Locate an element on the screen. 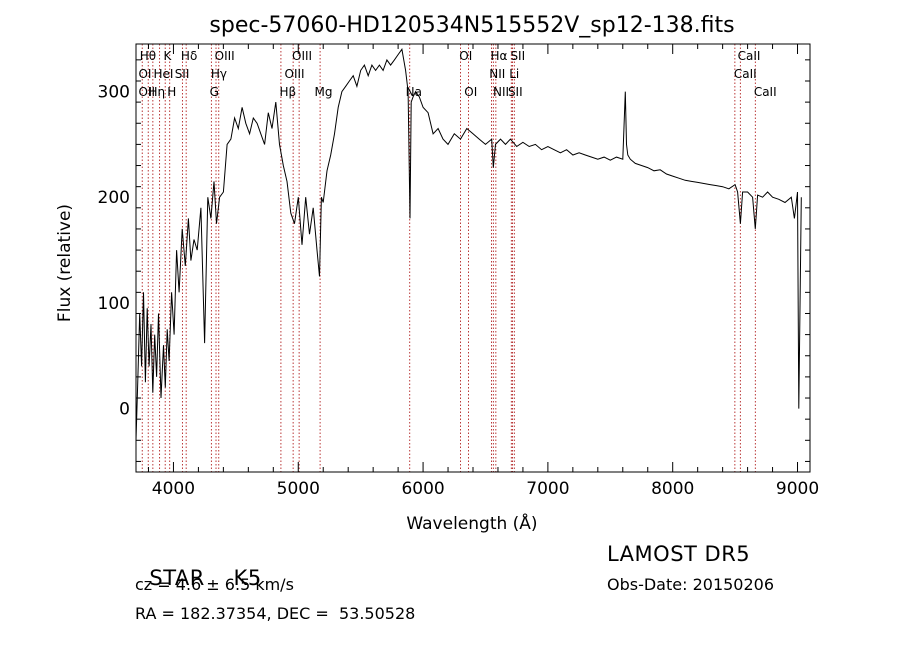 The width and height of the screenshot is (900, 649). x-tick-label-3: 7000 is located at coordinates (547, 489).